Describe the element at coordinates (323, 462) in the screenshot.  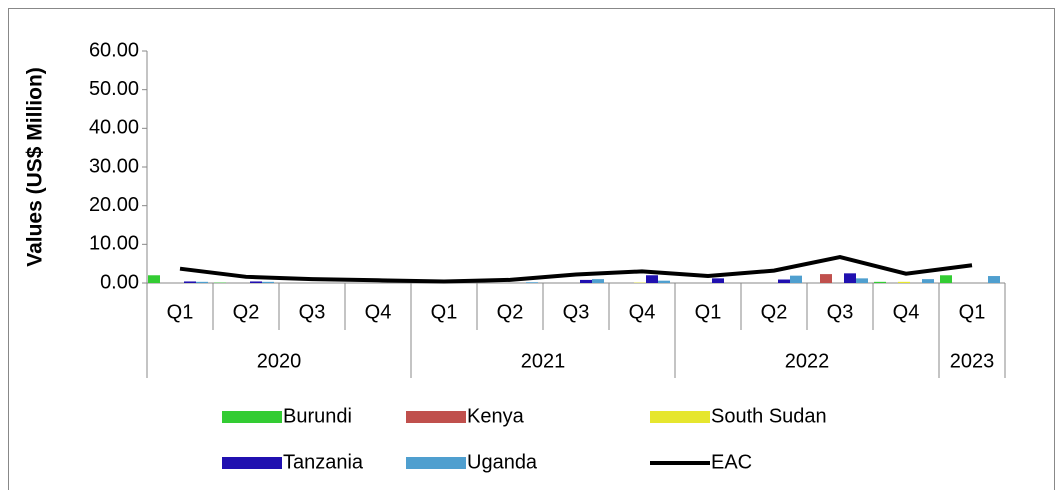
I see `legend-label: Tanzania` at that location.